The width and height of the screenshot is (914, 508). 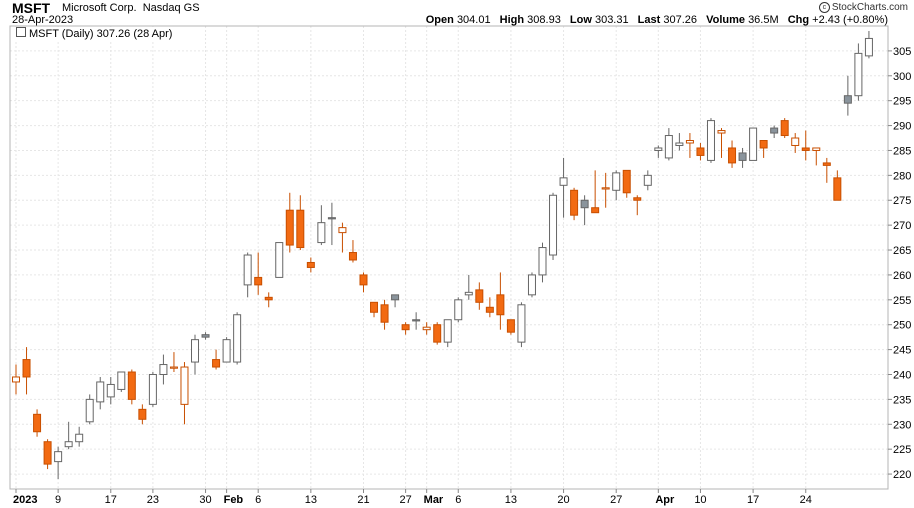 I want to click on x-tick-label: 17, so click(x=111, y=500).